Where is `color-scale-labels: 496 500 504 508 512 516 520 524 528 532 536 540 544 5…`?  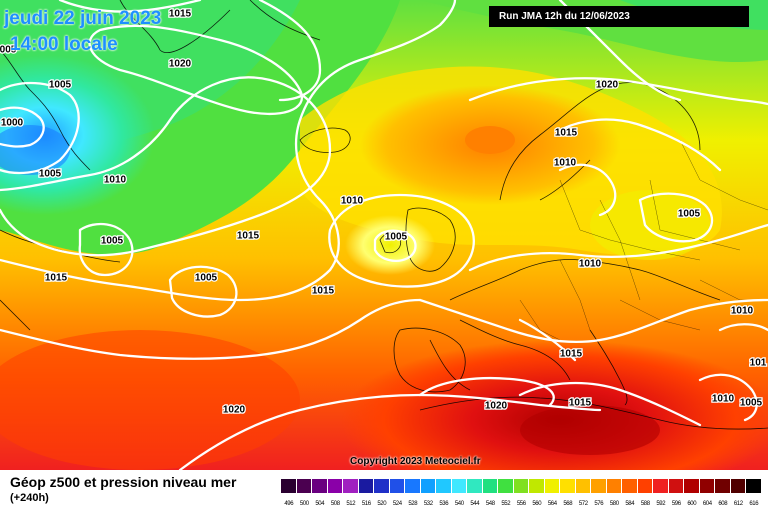
color-scale-labels: 496 500 504 508 512 516 520 524 528 532 536 540 544 5… is located at coordinates (521, 504).